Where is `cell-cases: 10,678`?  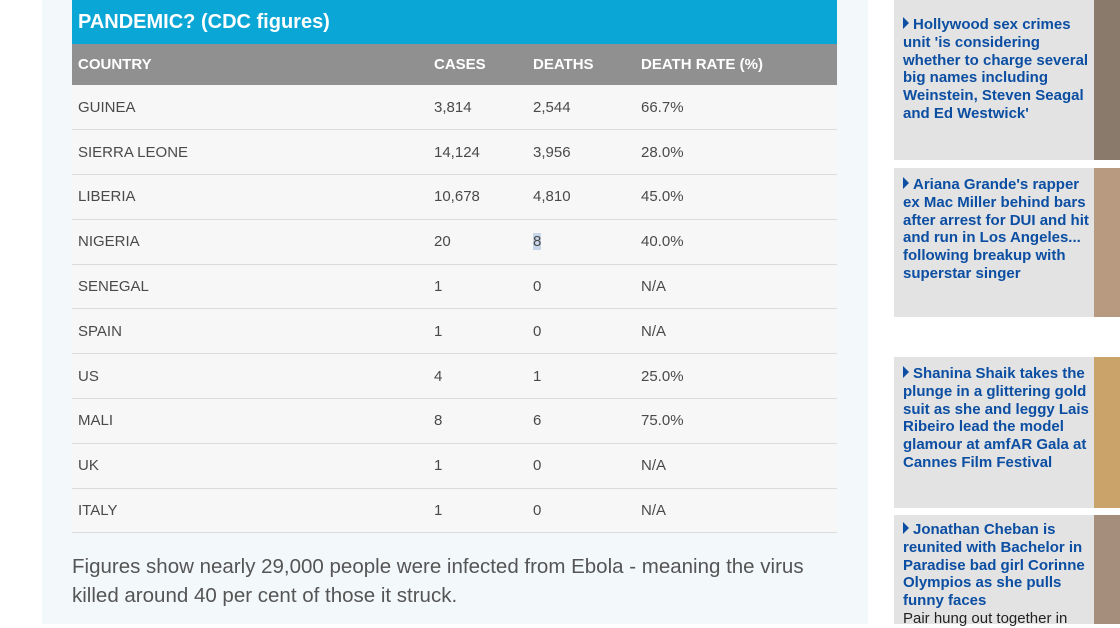 cell-cases: 10,678 is located at coordinates (457, 197).